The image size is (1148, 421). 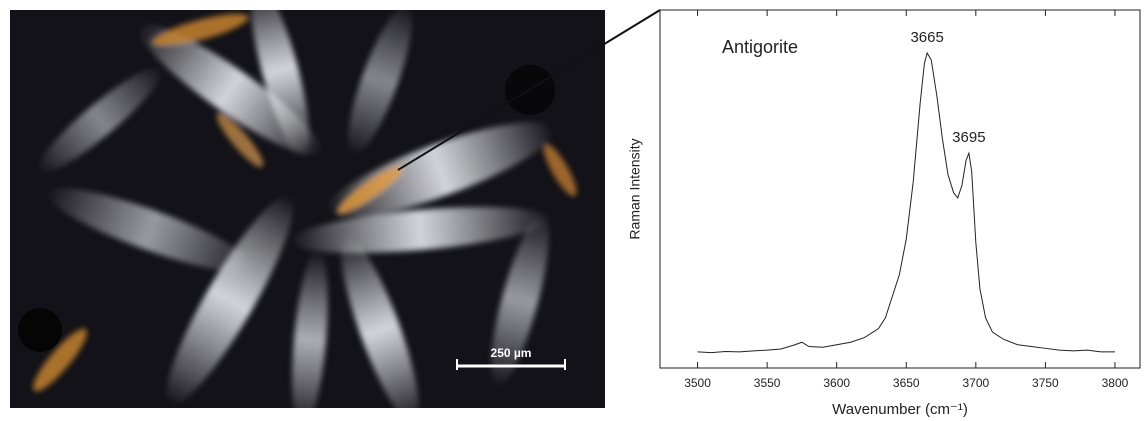 I want to click on x-tick-label: 3650, so click(x=906, y=383).